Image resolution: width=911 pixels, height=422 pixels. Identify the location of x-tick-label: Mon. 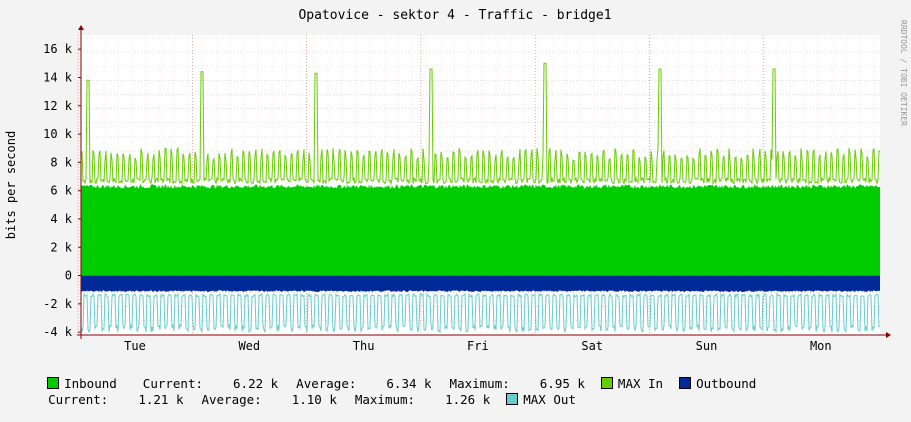
(821, 346).